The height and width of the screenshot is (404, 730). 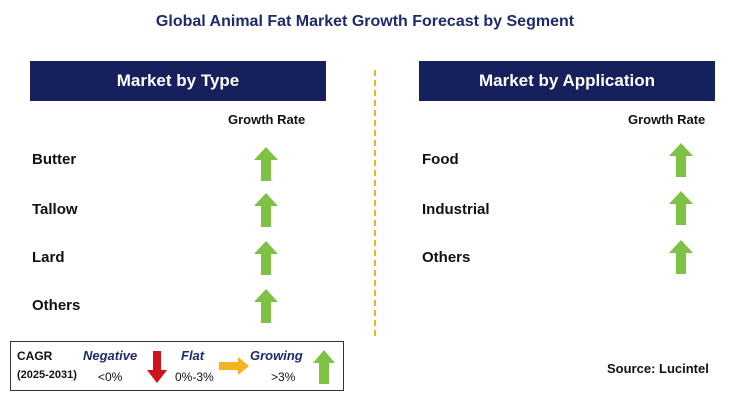 What do you see at coordinates (283, 377) in the screenshot?
I see `legend-growing-range: >3%` at bounding box center [283, 377].